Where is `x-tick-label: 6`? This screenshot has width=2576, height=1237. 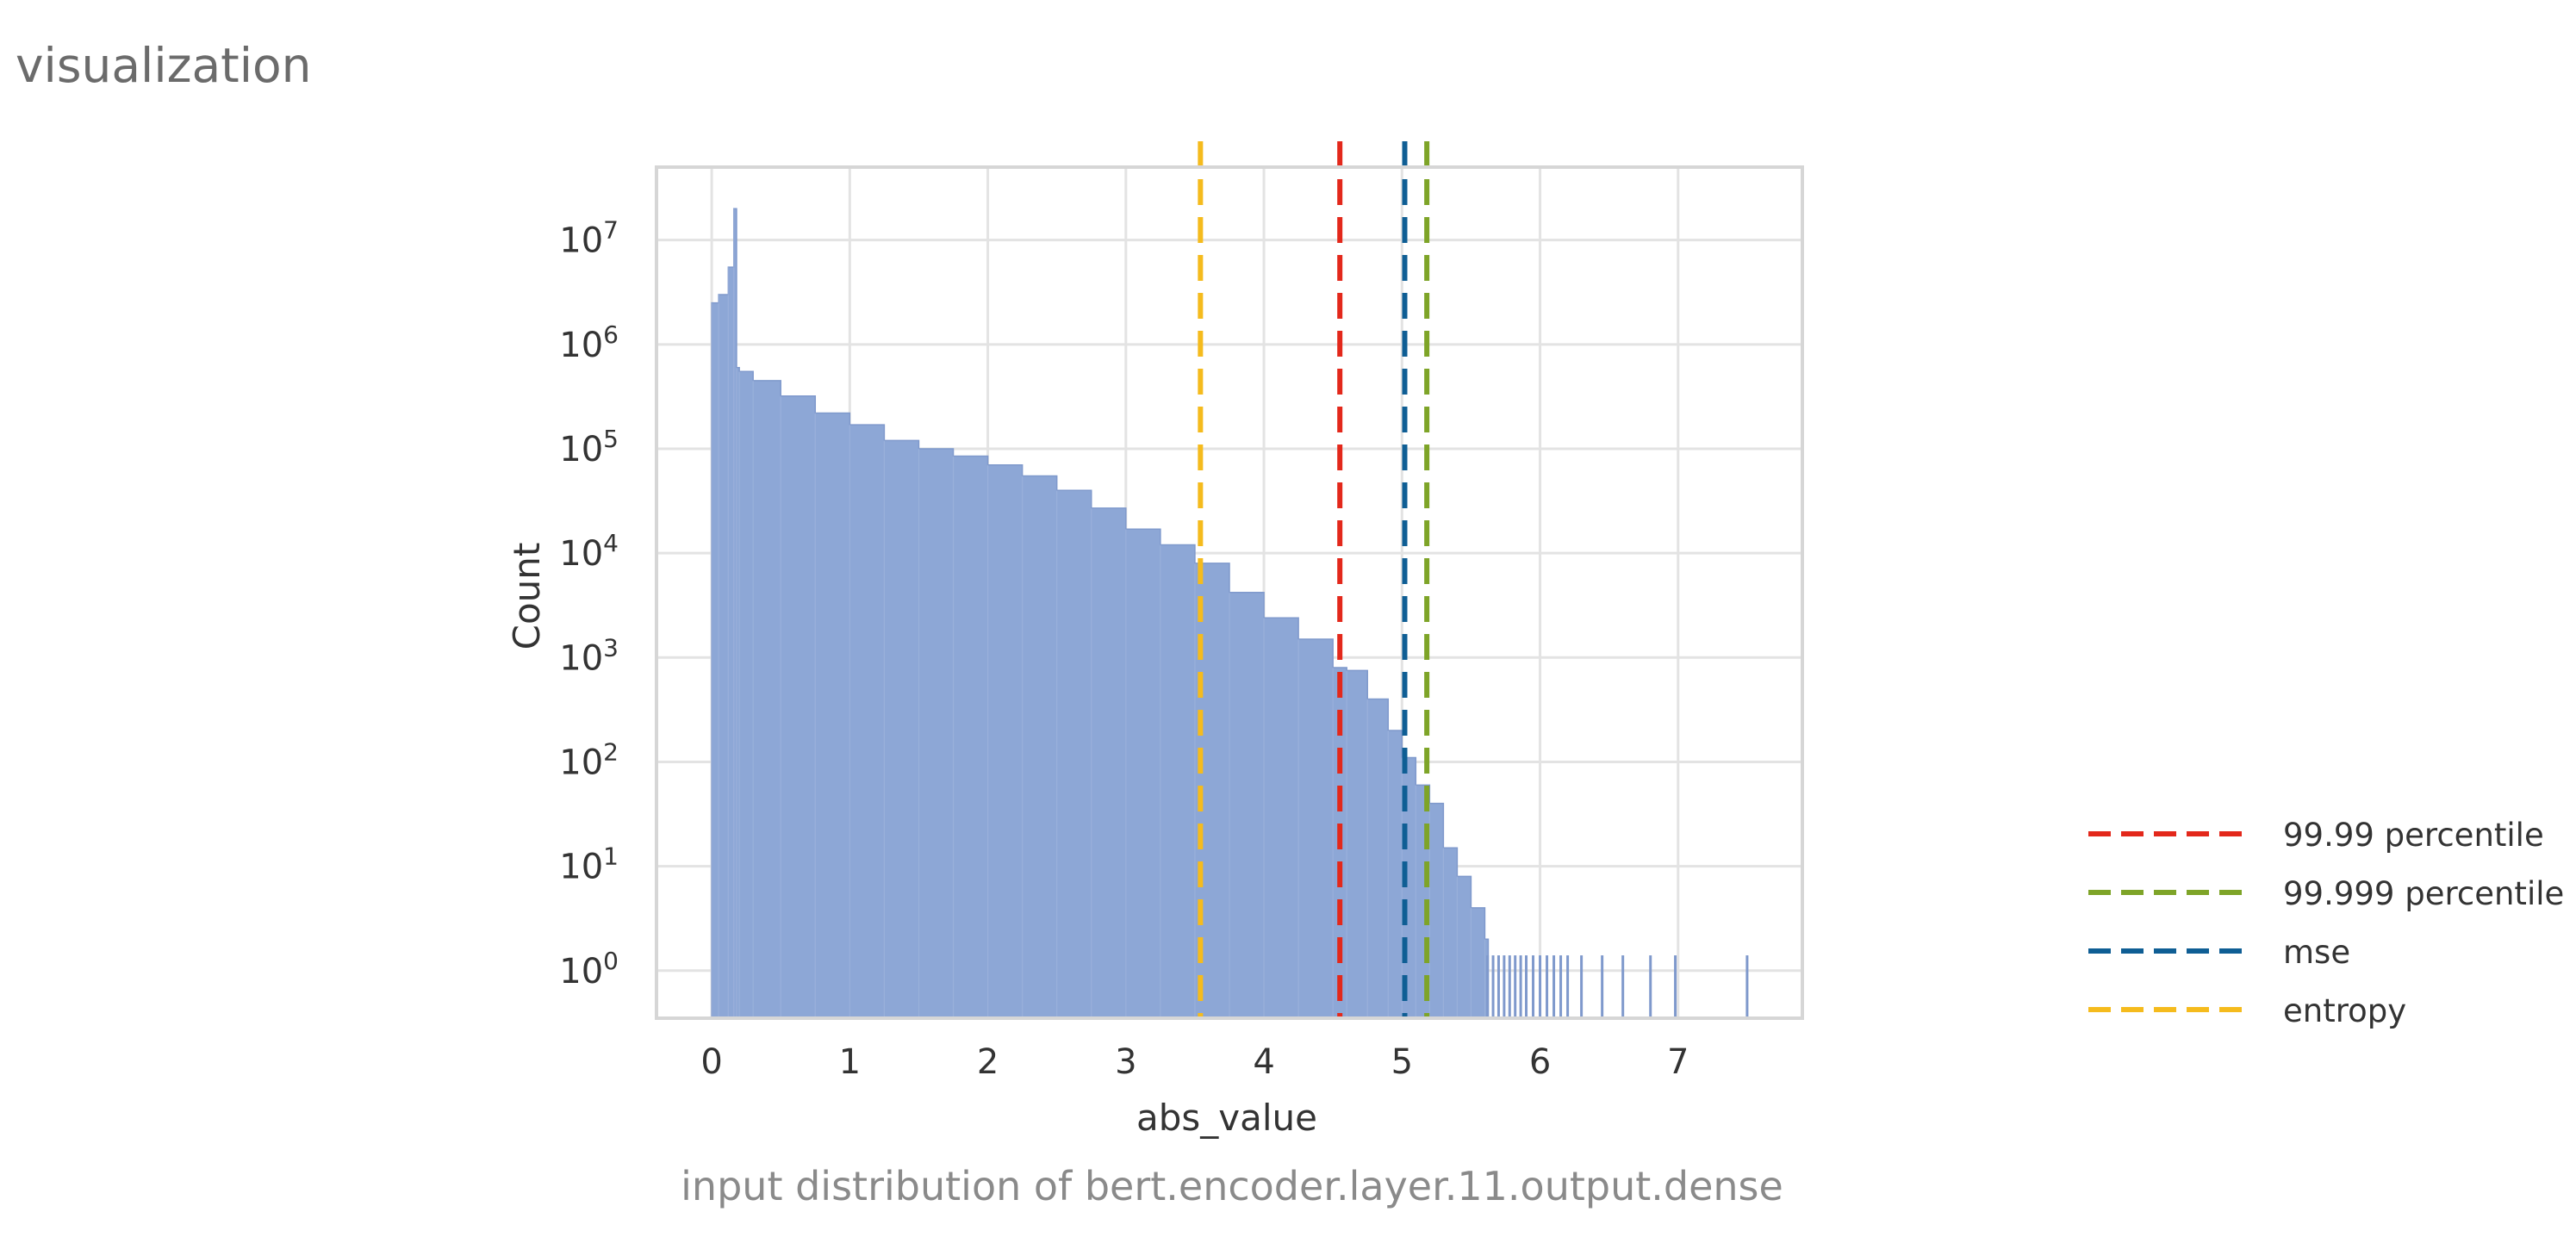 x-tick-label: 6 is located at coordinates (1540, 1062).